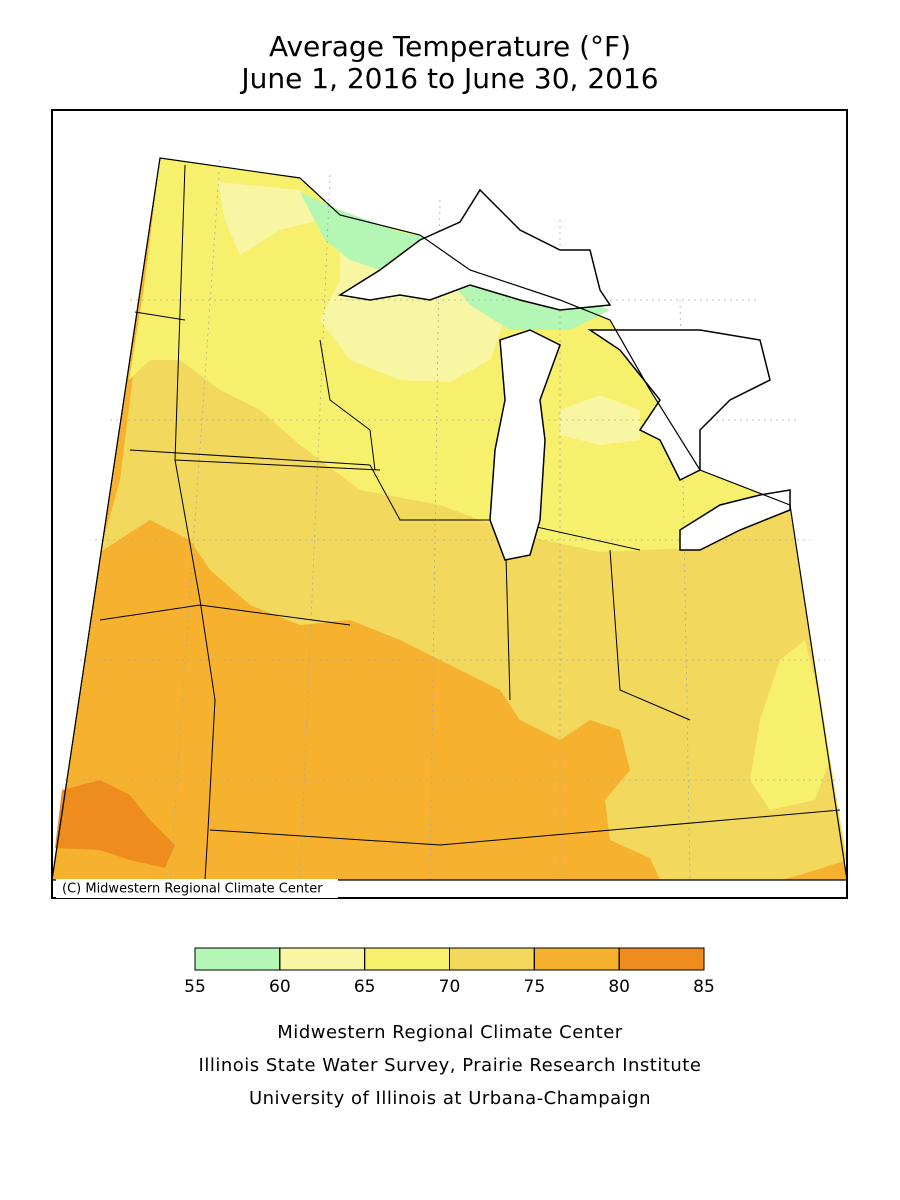  Describe the element at coordinates (192, 889) in the screenshot. I see `copyright: (C) Midwestern Regional Climate Center` at that location.